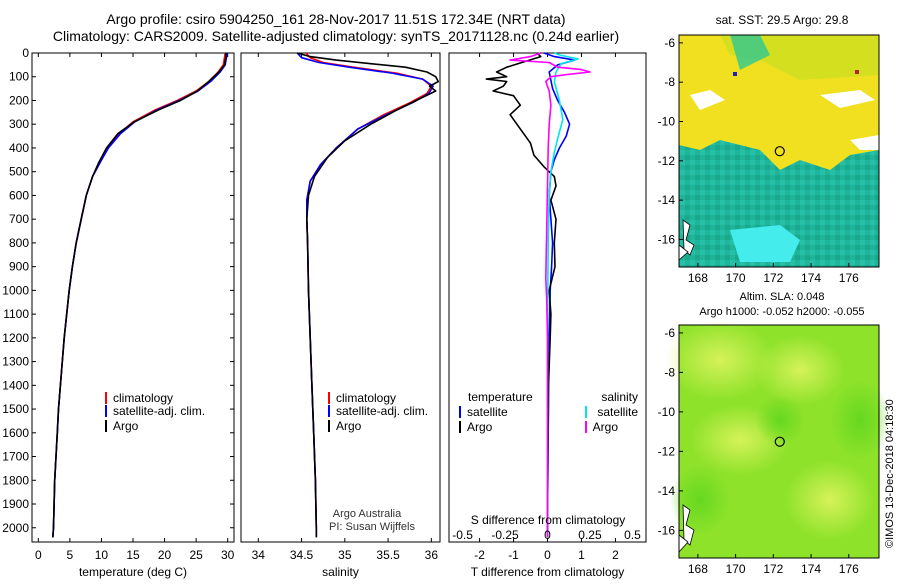  I want to click on series-line-s-argo, so click(550, 295).